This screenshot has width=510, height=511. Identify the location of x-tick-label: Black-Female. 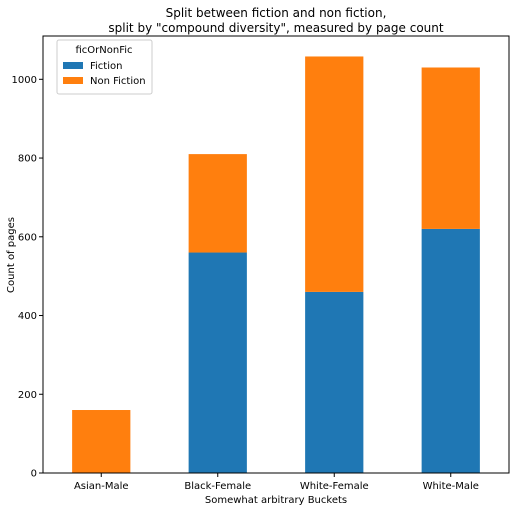
(217, 486).